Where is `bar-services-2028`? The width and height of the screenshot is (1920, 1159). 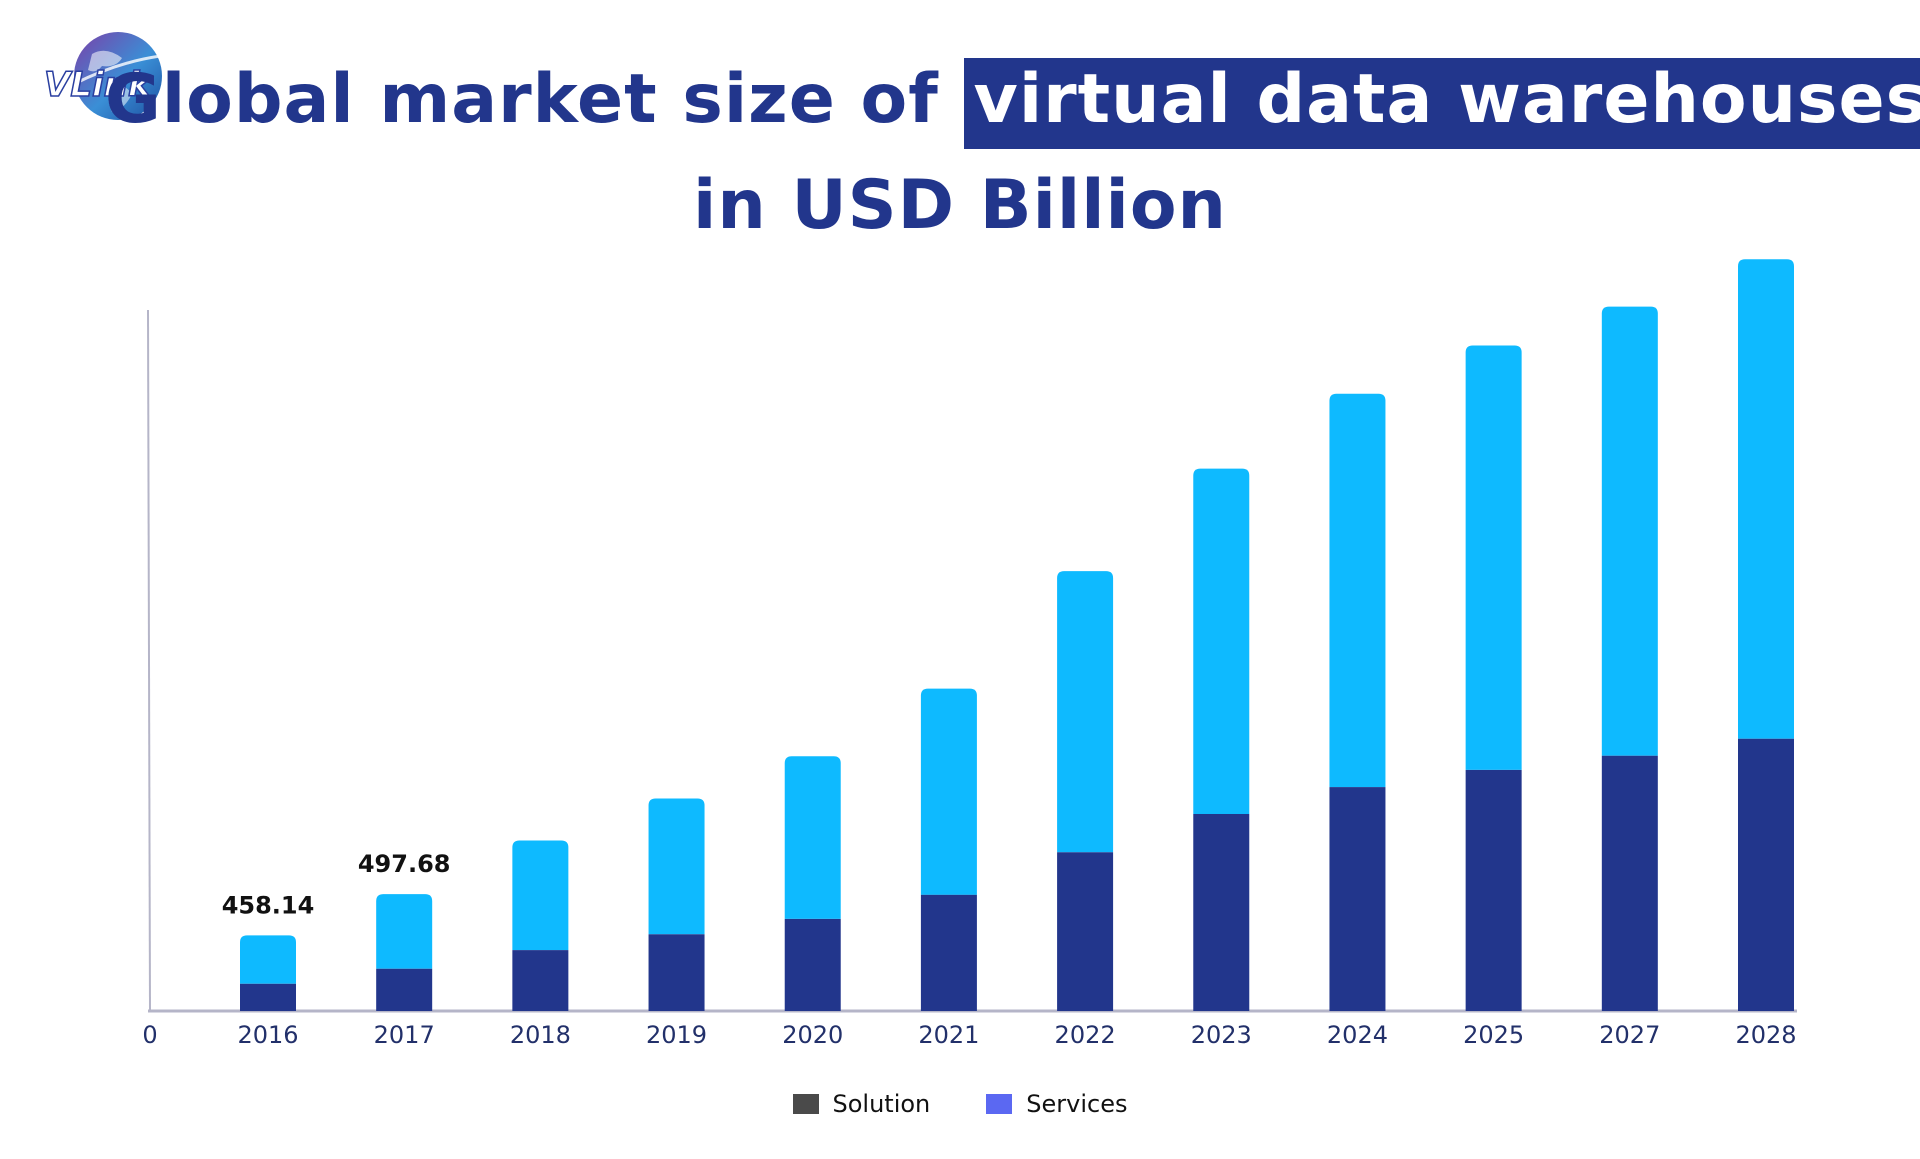 bar-services-2028 is located at coordinates (1766, 499).